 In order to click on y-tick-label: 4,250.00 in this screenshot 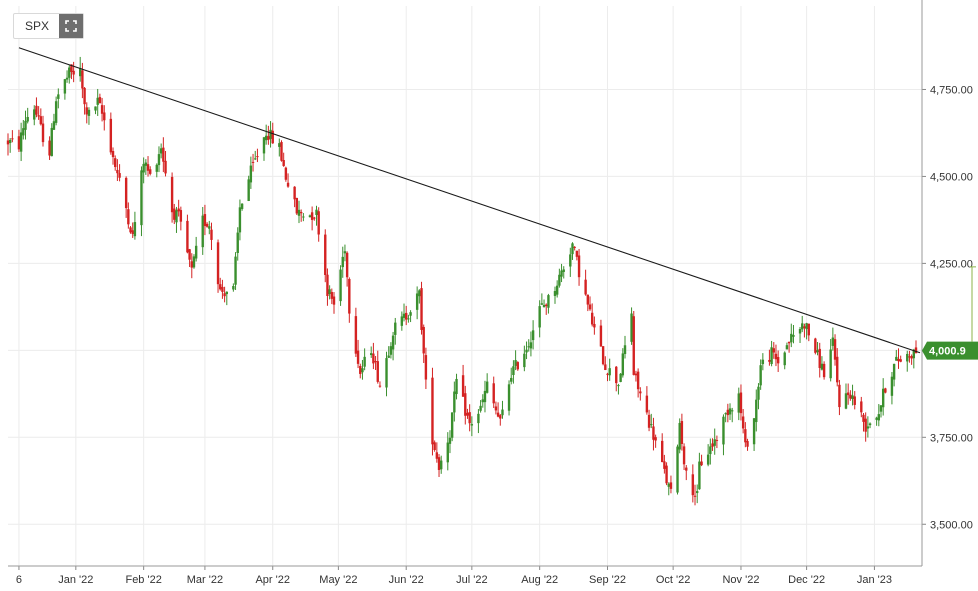, I will do `click(951, 264)`.